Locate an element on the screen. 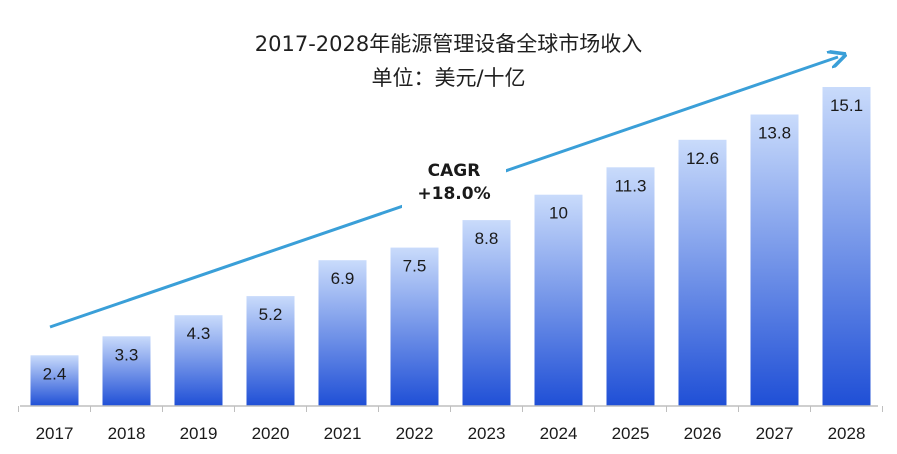  x-tick-label-2018: 2018 is located at coordinates (127, 433).